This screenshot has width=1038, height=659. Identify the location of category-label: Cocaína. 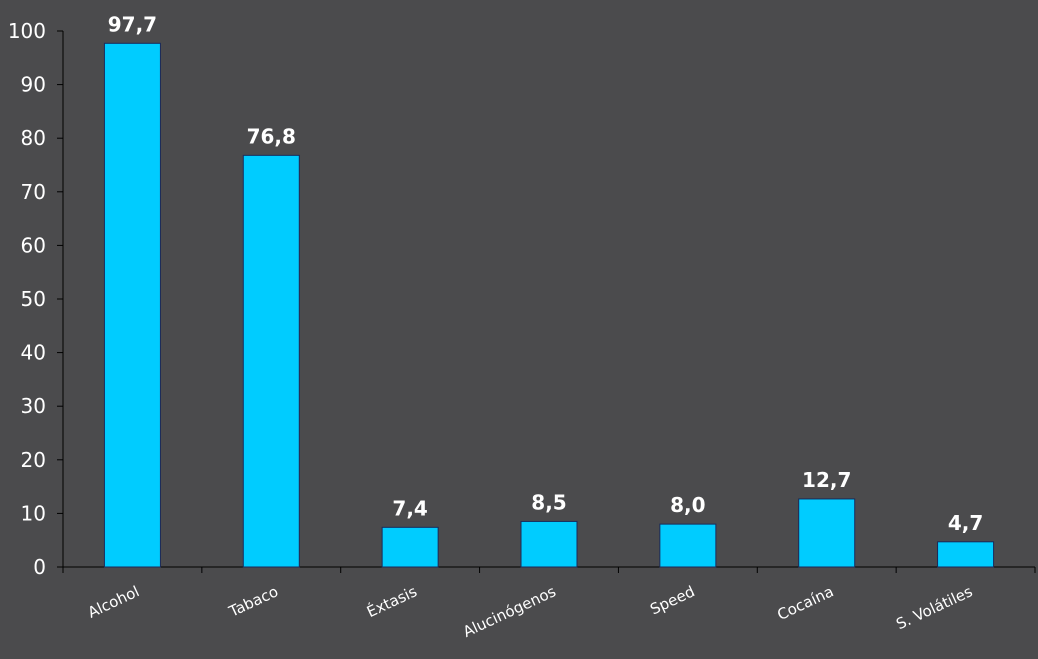
(805, 603).